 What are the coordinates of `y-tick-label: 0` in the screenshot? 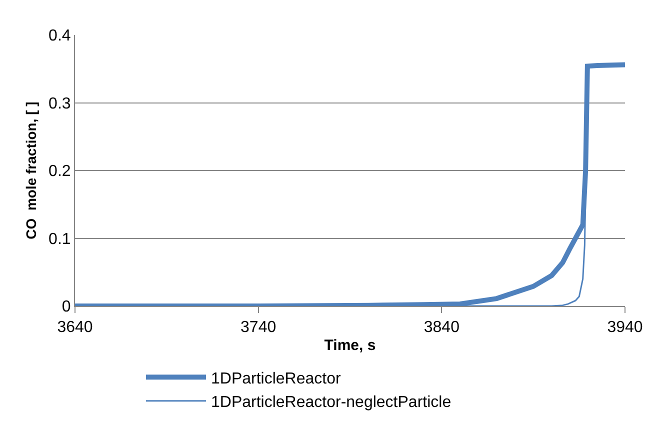 It's located at (66, 307).